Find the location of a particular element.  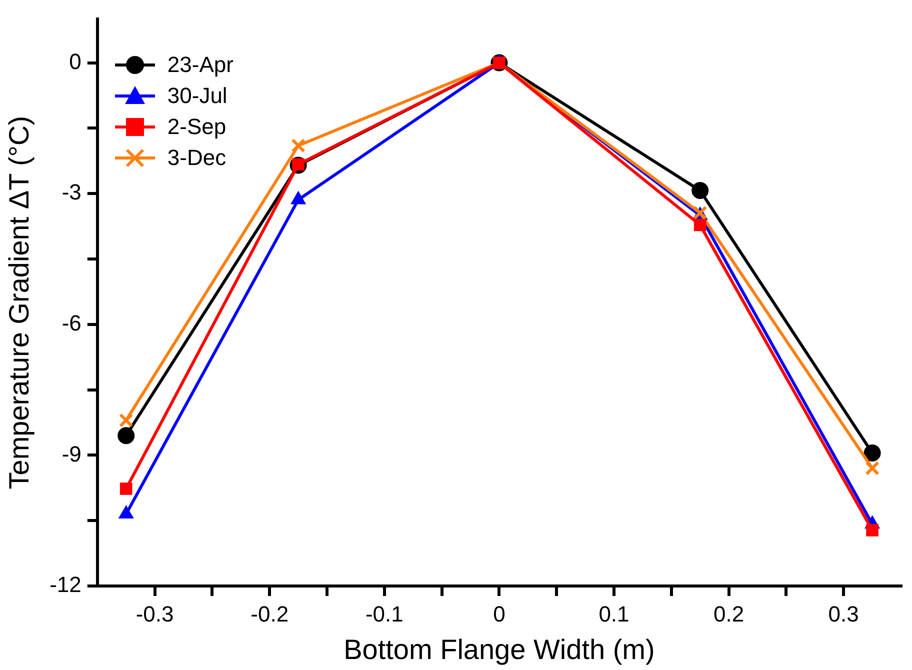

x-tick-label: -0.1 is located at coordinates (384, 613).